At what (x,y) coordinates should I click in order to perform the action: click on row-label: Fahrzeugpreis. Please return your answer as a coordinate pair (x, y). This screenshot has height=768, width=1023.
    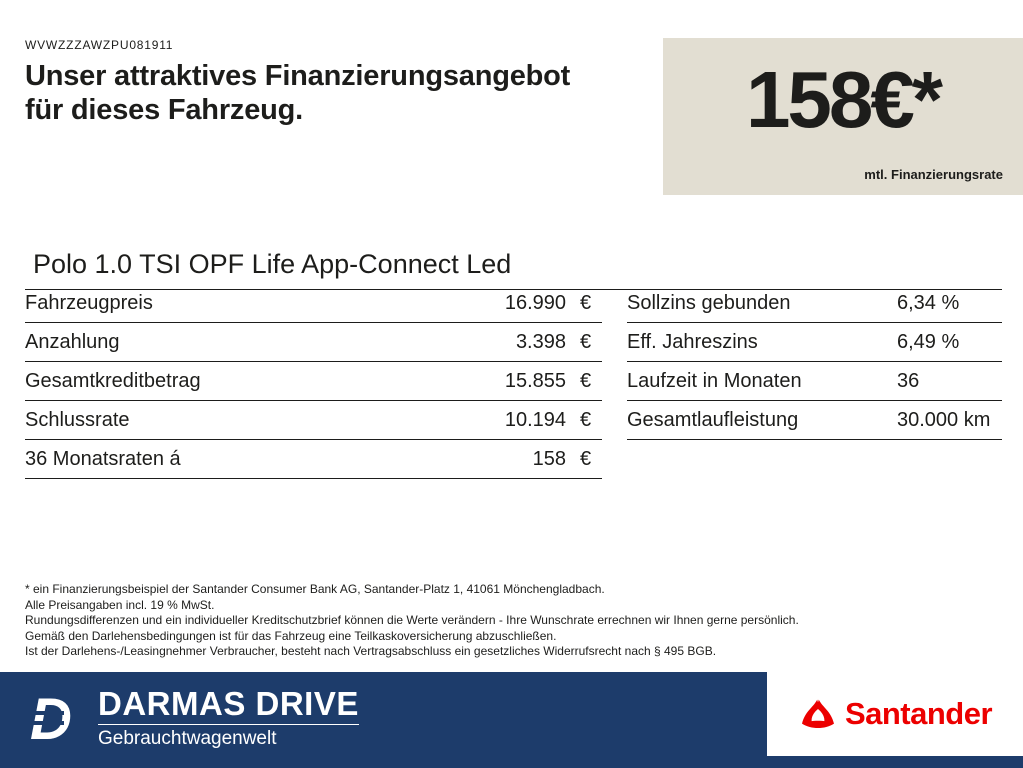
    Looking at the image, I should click on (89, 302).